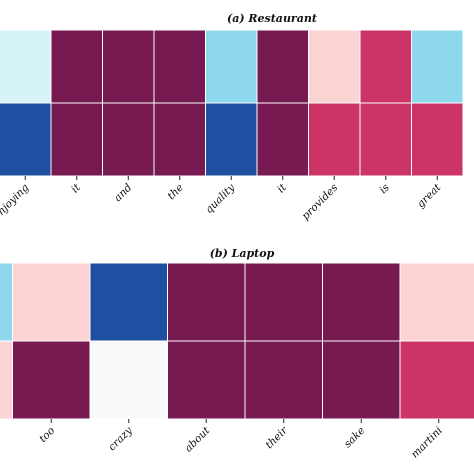 The height and width of the screenshot is (474, 474). I want to click on laptop-tick-label: sake, so click(355, 438).